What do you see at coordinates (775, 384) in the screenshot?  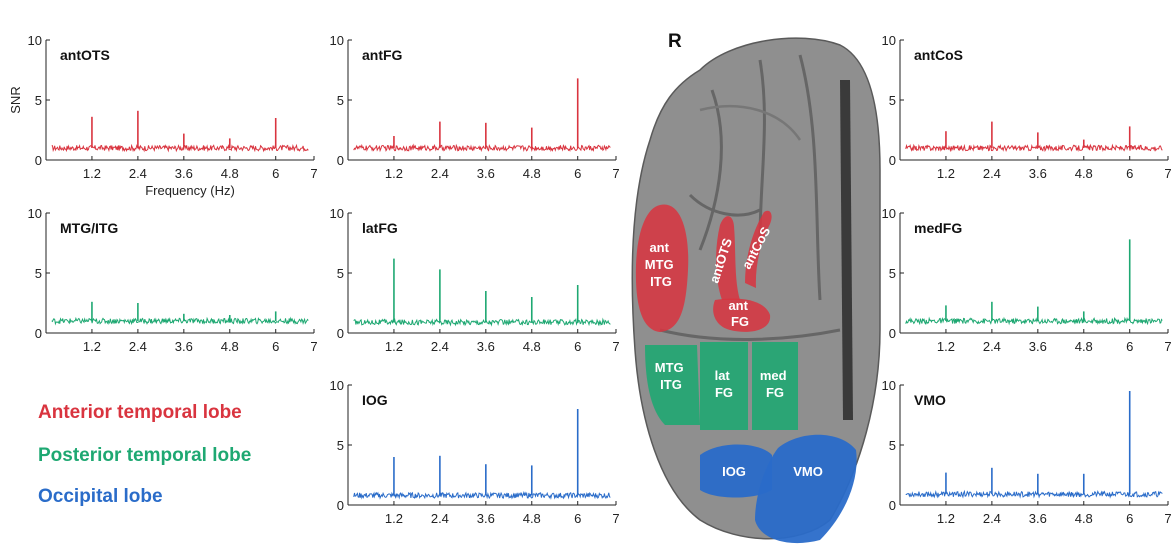 I see `region-label-med-fg: med FG` at bounding box center [775, 384].